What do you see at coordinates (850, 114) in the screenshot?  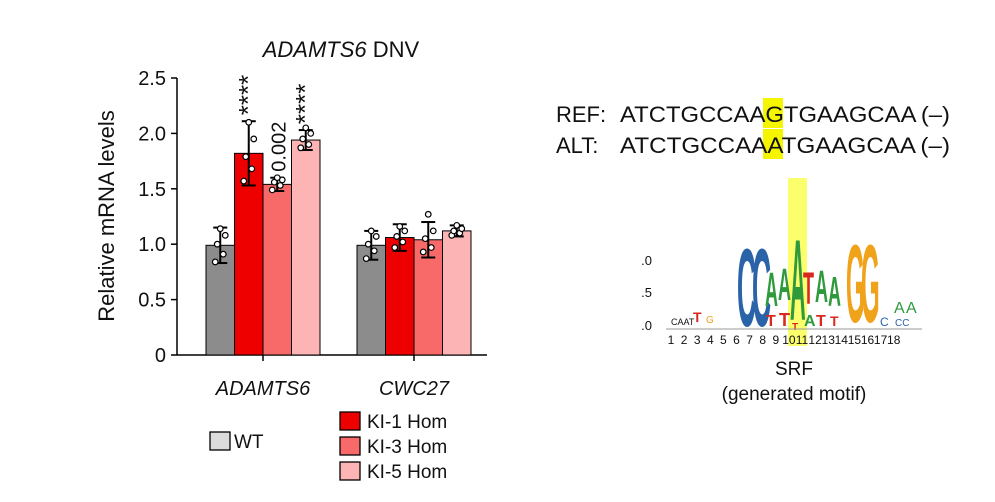 I see `ref-seq-after: TGAAGCAA` at bounding box center [850, 114].